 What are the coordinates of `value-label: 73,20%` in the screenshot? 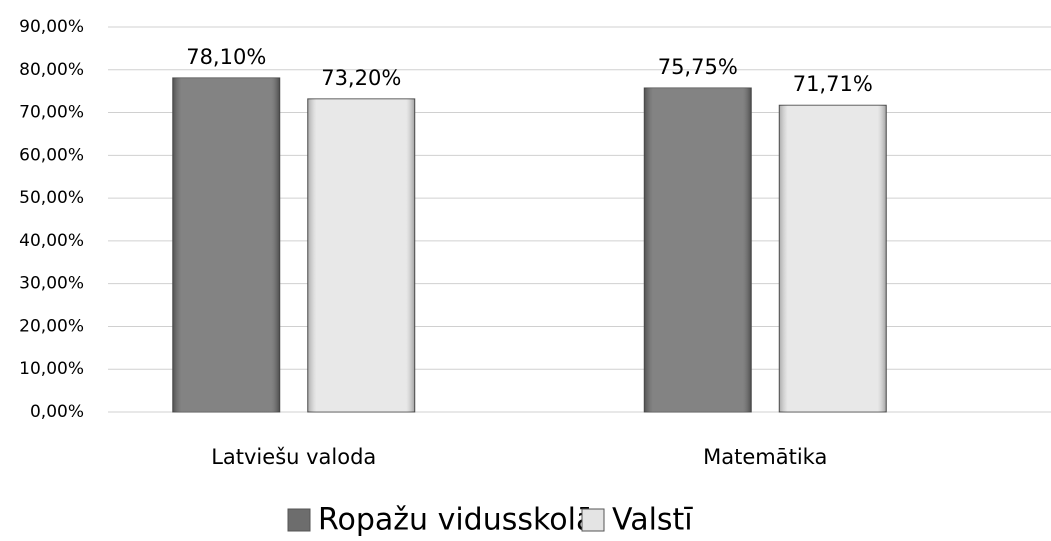 It's located at (361, 78).